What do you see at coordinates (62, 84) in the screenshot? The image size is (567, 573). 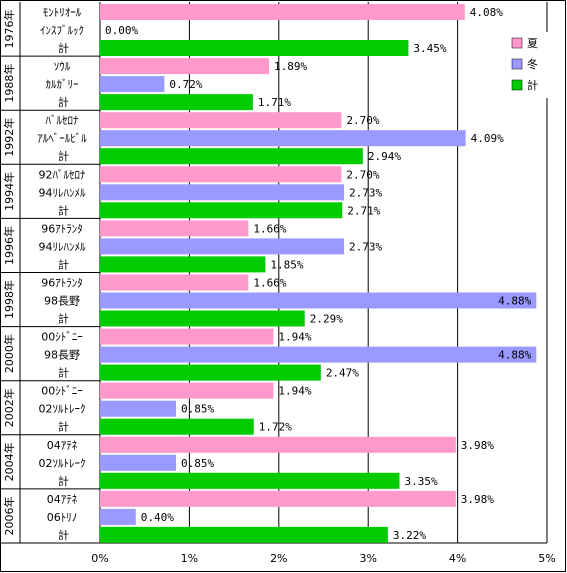 I see `bar-category-label: ｶﾙｶﾞﾘｰ` at bounding box center [62, 84].